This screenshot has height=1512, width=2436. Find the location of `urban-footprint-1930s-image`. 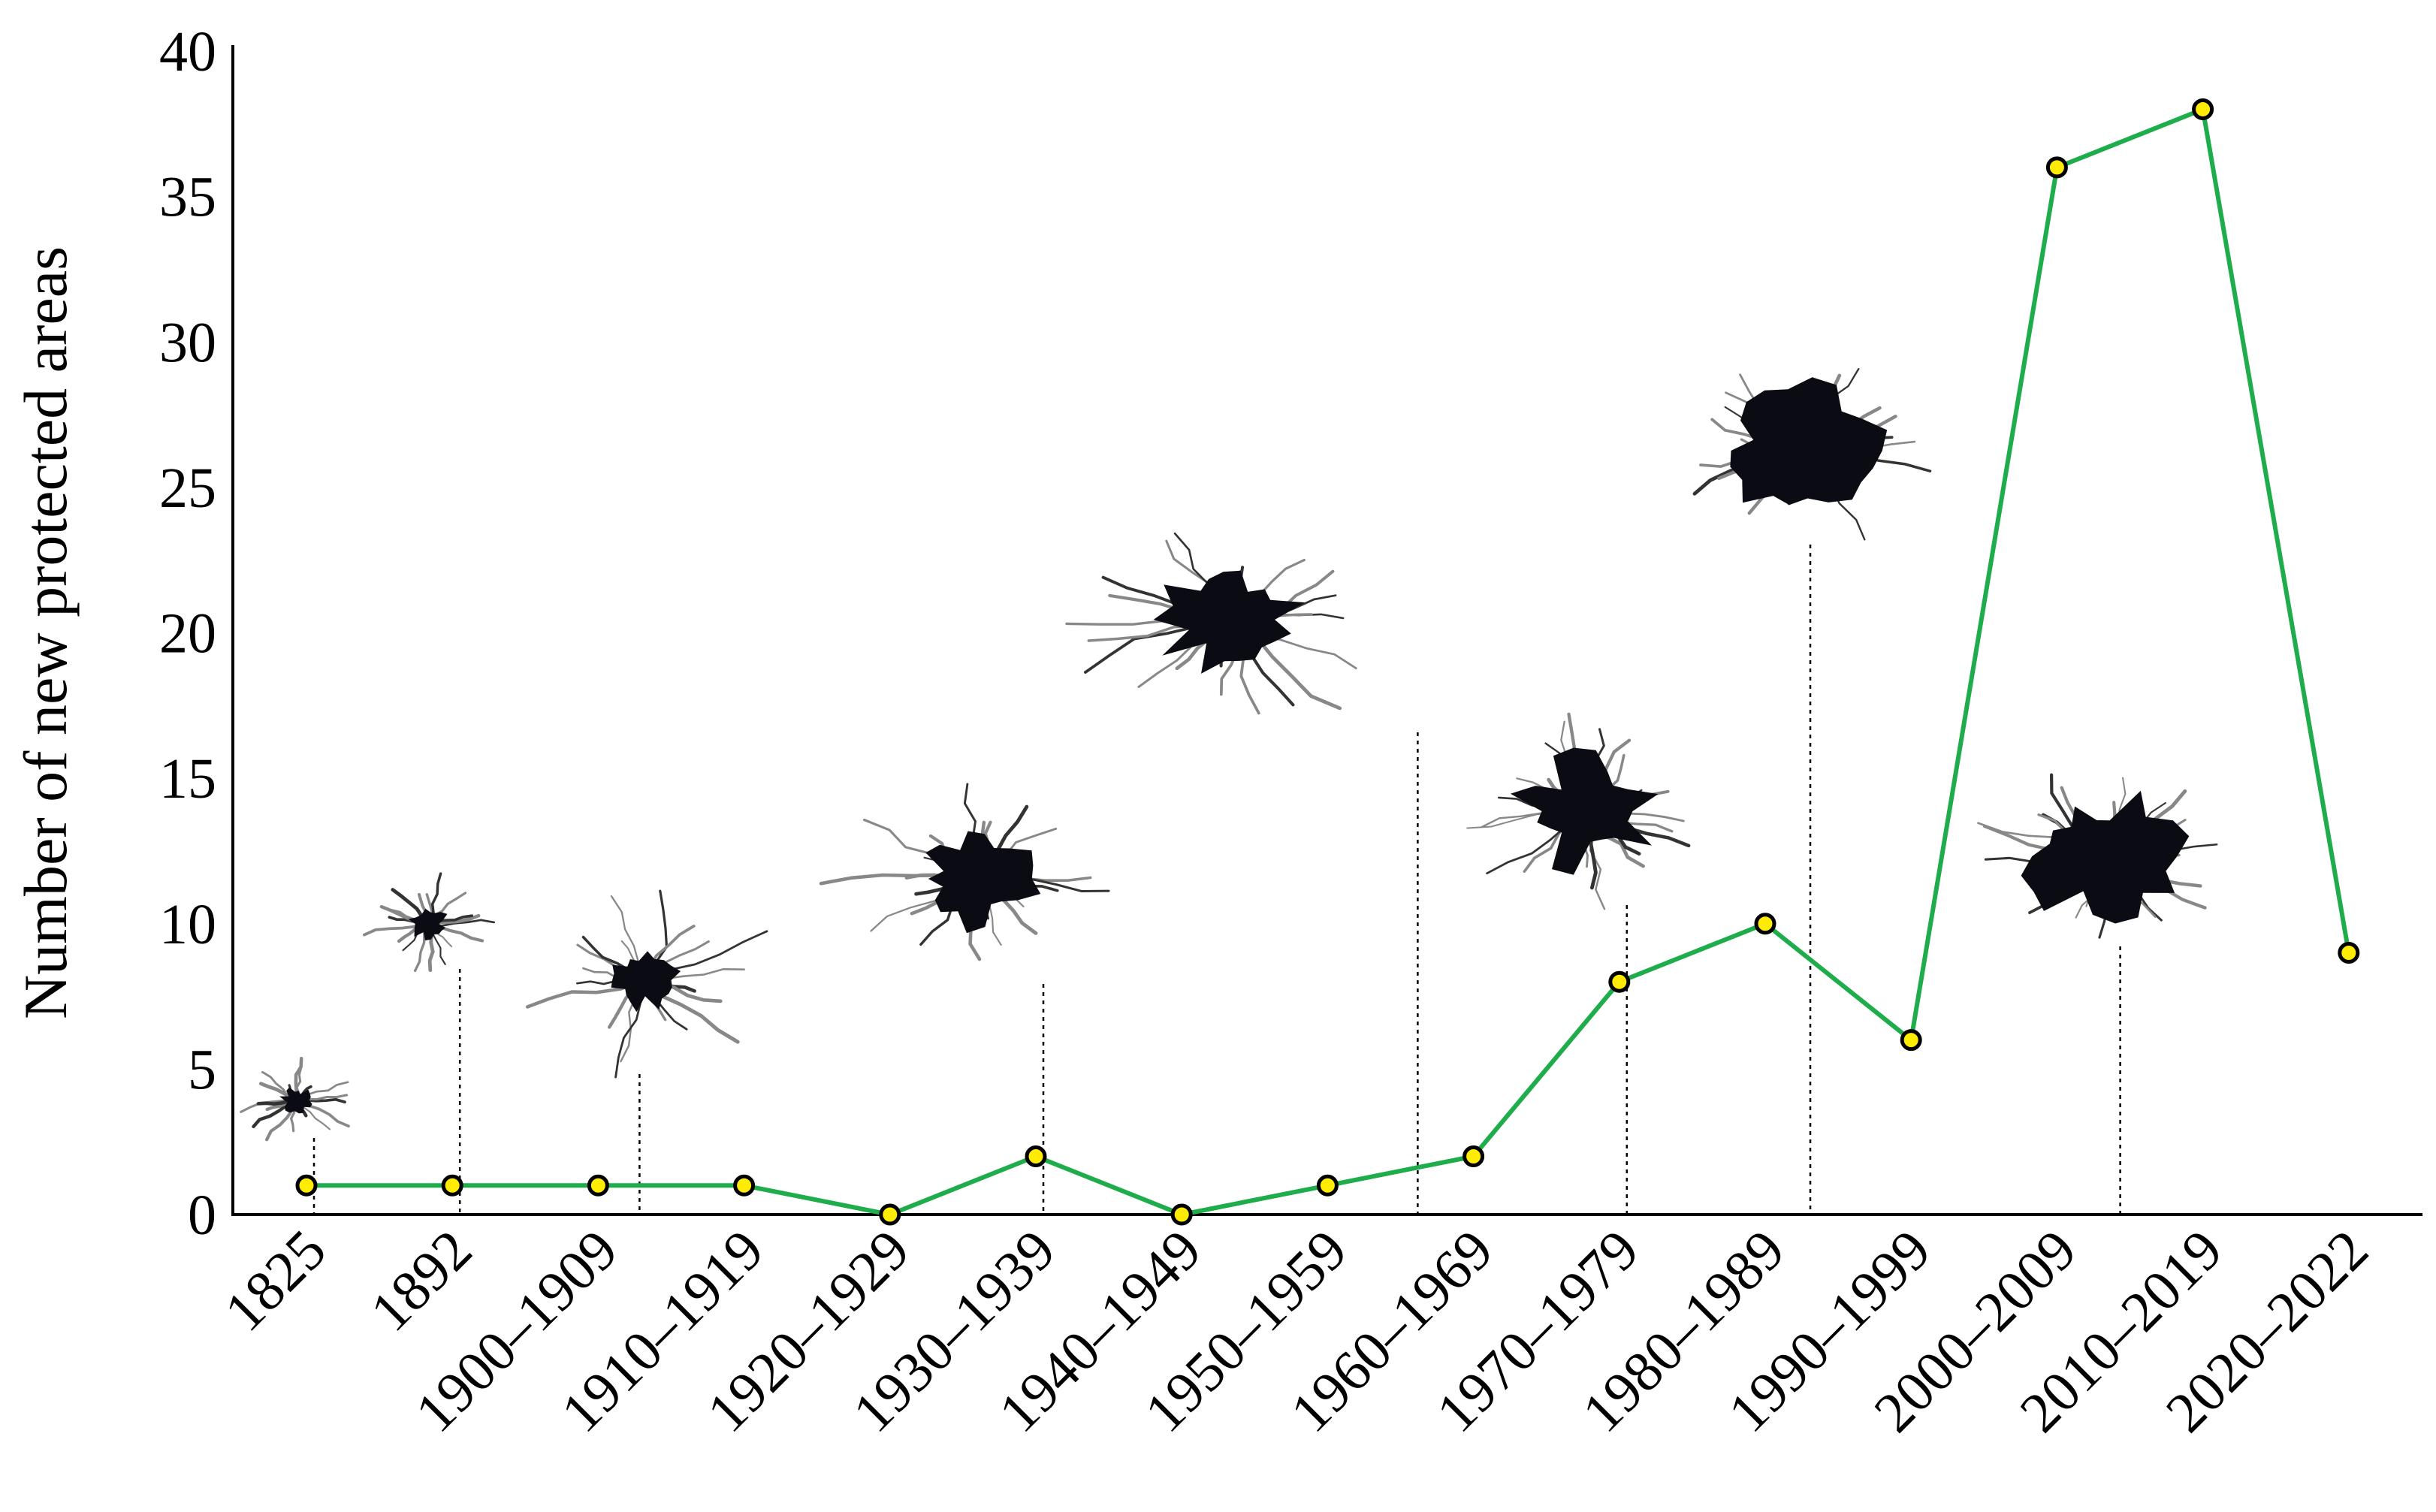

urban-footprint-1930s-image is located at coordinates (964, 872).